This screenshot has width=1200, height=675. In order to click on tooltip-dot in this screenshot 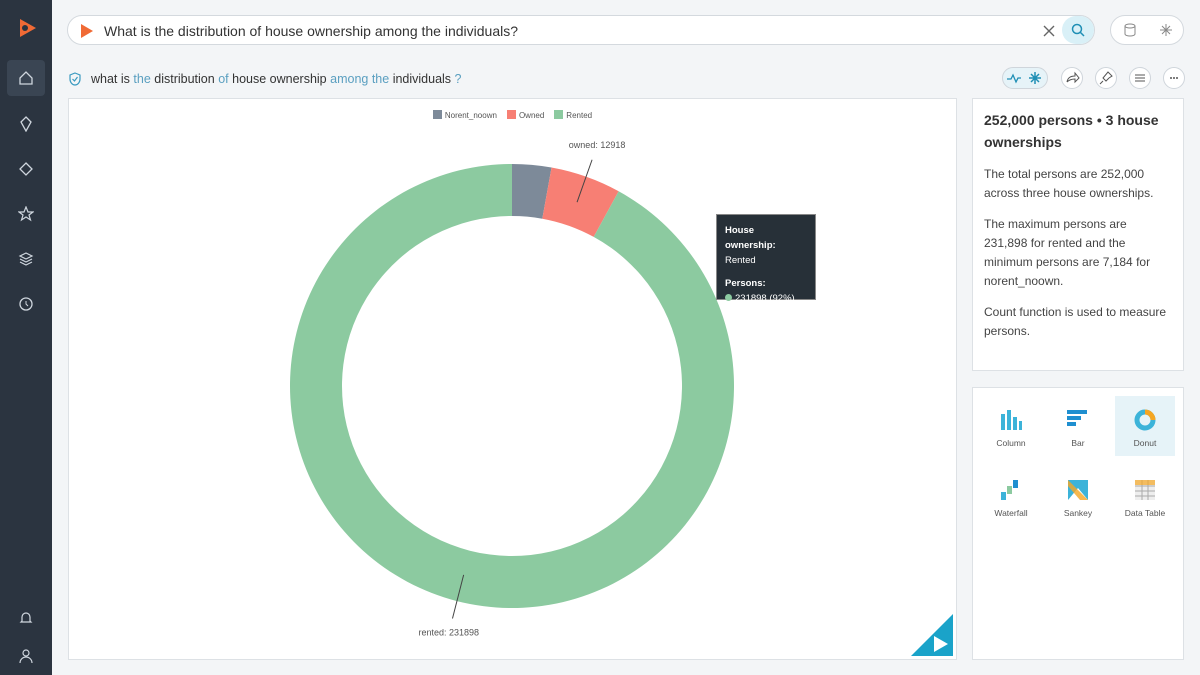, I will do `click(728, 297)`.